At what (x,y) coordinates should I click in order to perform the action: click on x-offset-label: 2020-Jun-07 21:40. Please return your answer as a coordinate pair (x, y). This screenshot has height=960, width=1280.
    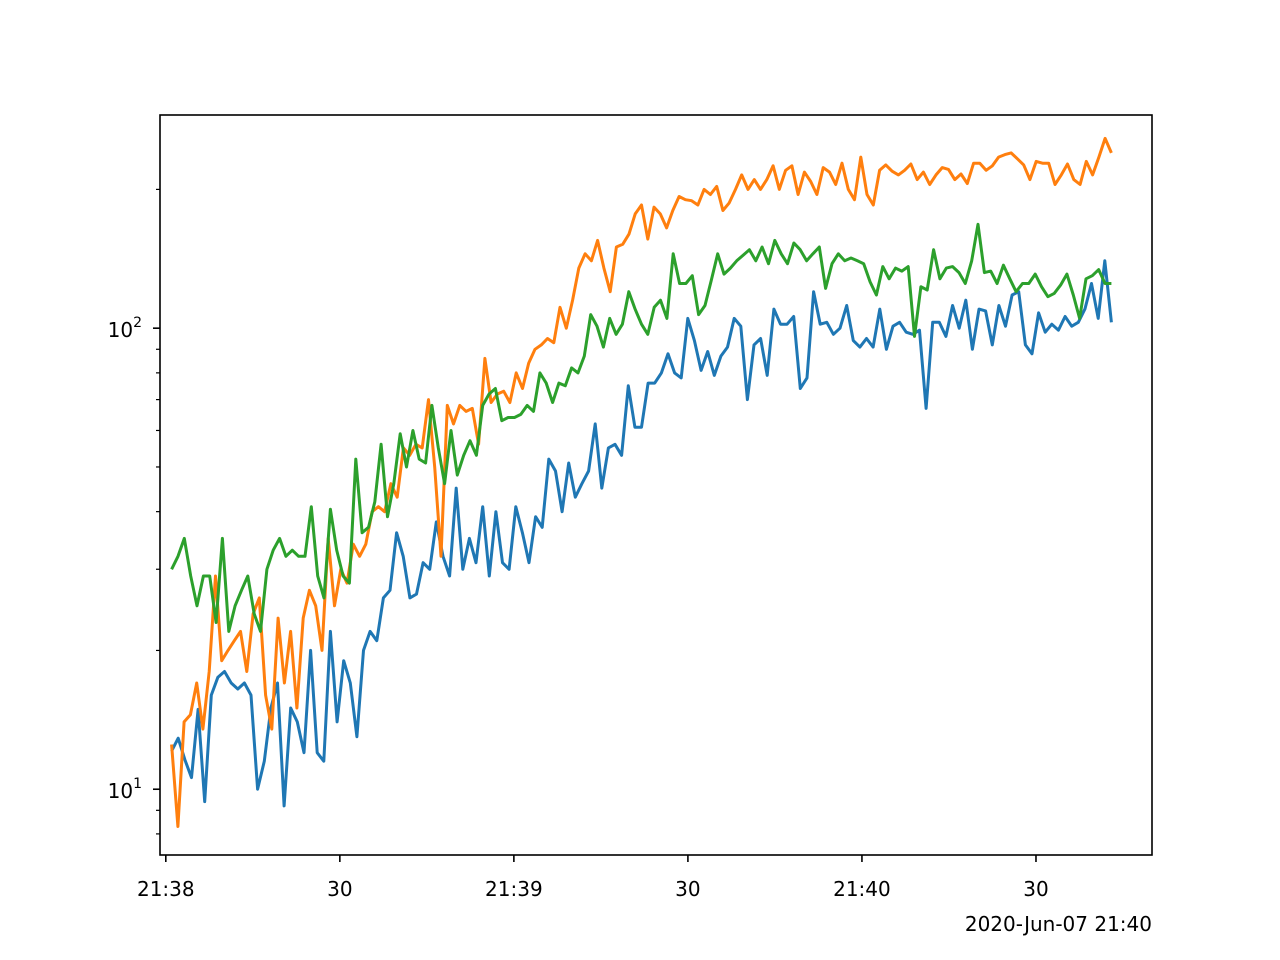
    Looking at the image, I should click on (1058, 924).